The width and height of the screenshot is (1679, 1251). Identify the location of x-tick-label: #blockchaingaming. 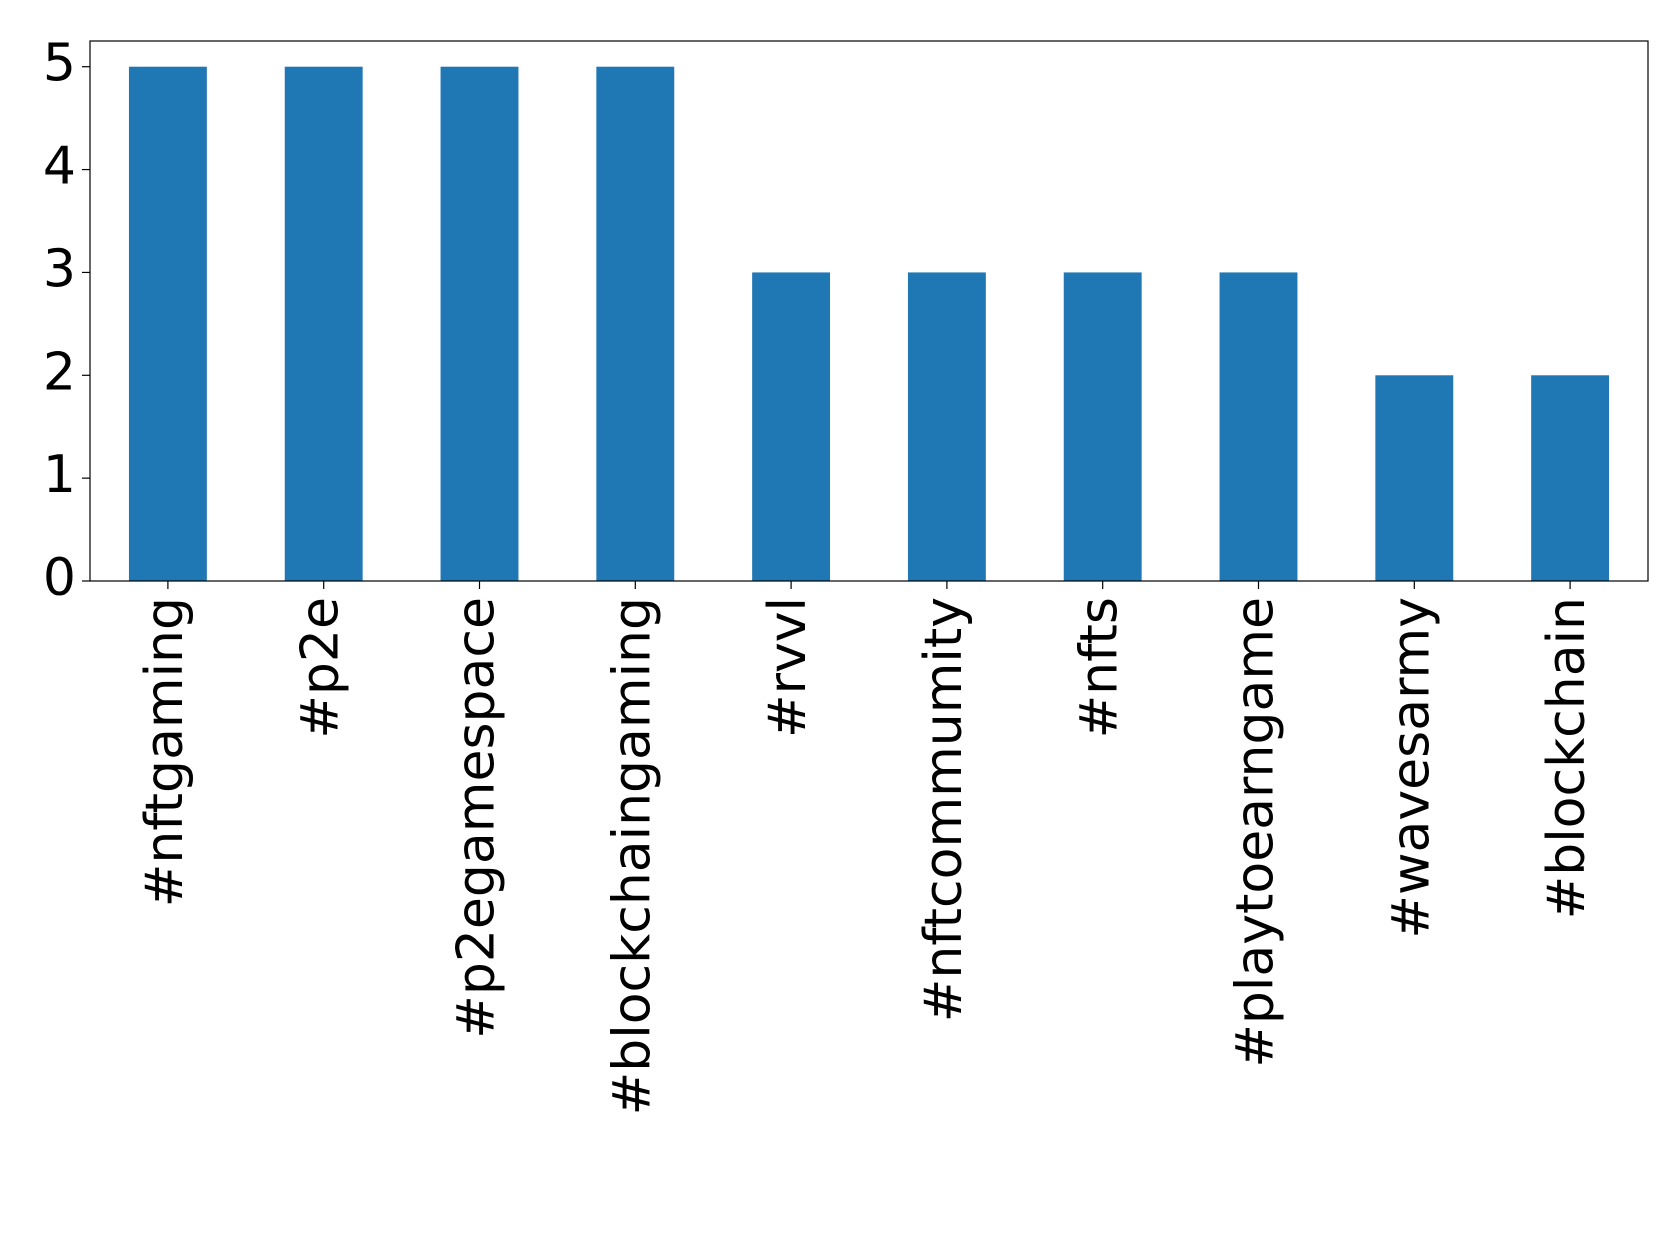
(632, 856).